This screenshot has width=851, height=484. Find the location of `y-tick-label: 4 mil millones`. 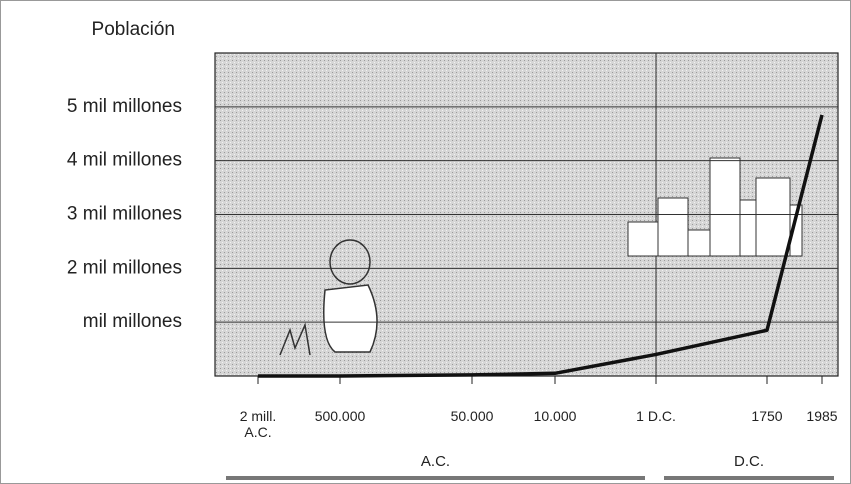

y-tick-label: 4 mil millones is located at coordinates (124, 160).